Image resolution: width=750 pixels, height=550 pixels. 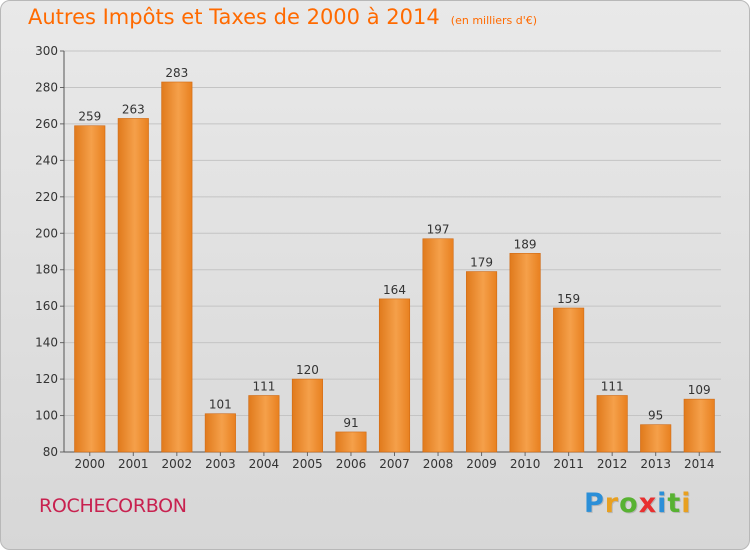 What do you see at coordinates (46, 306) in the screenshot?
I see `y-tick-label: 160` at bounding box center [46, 306].